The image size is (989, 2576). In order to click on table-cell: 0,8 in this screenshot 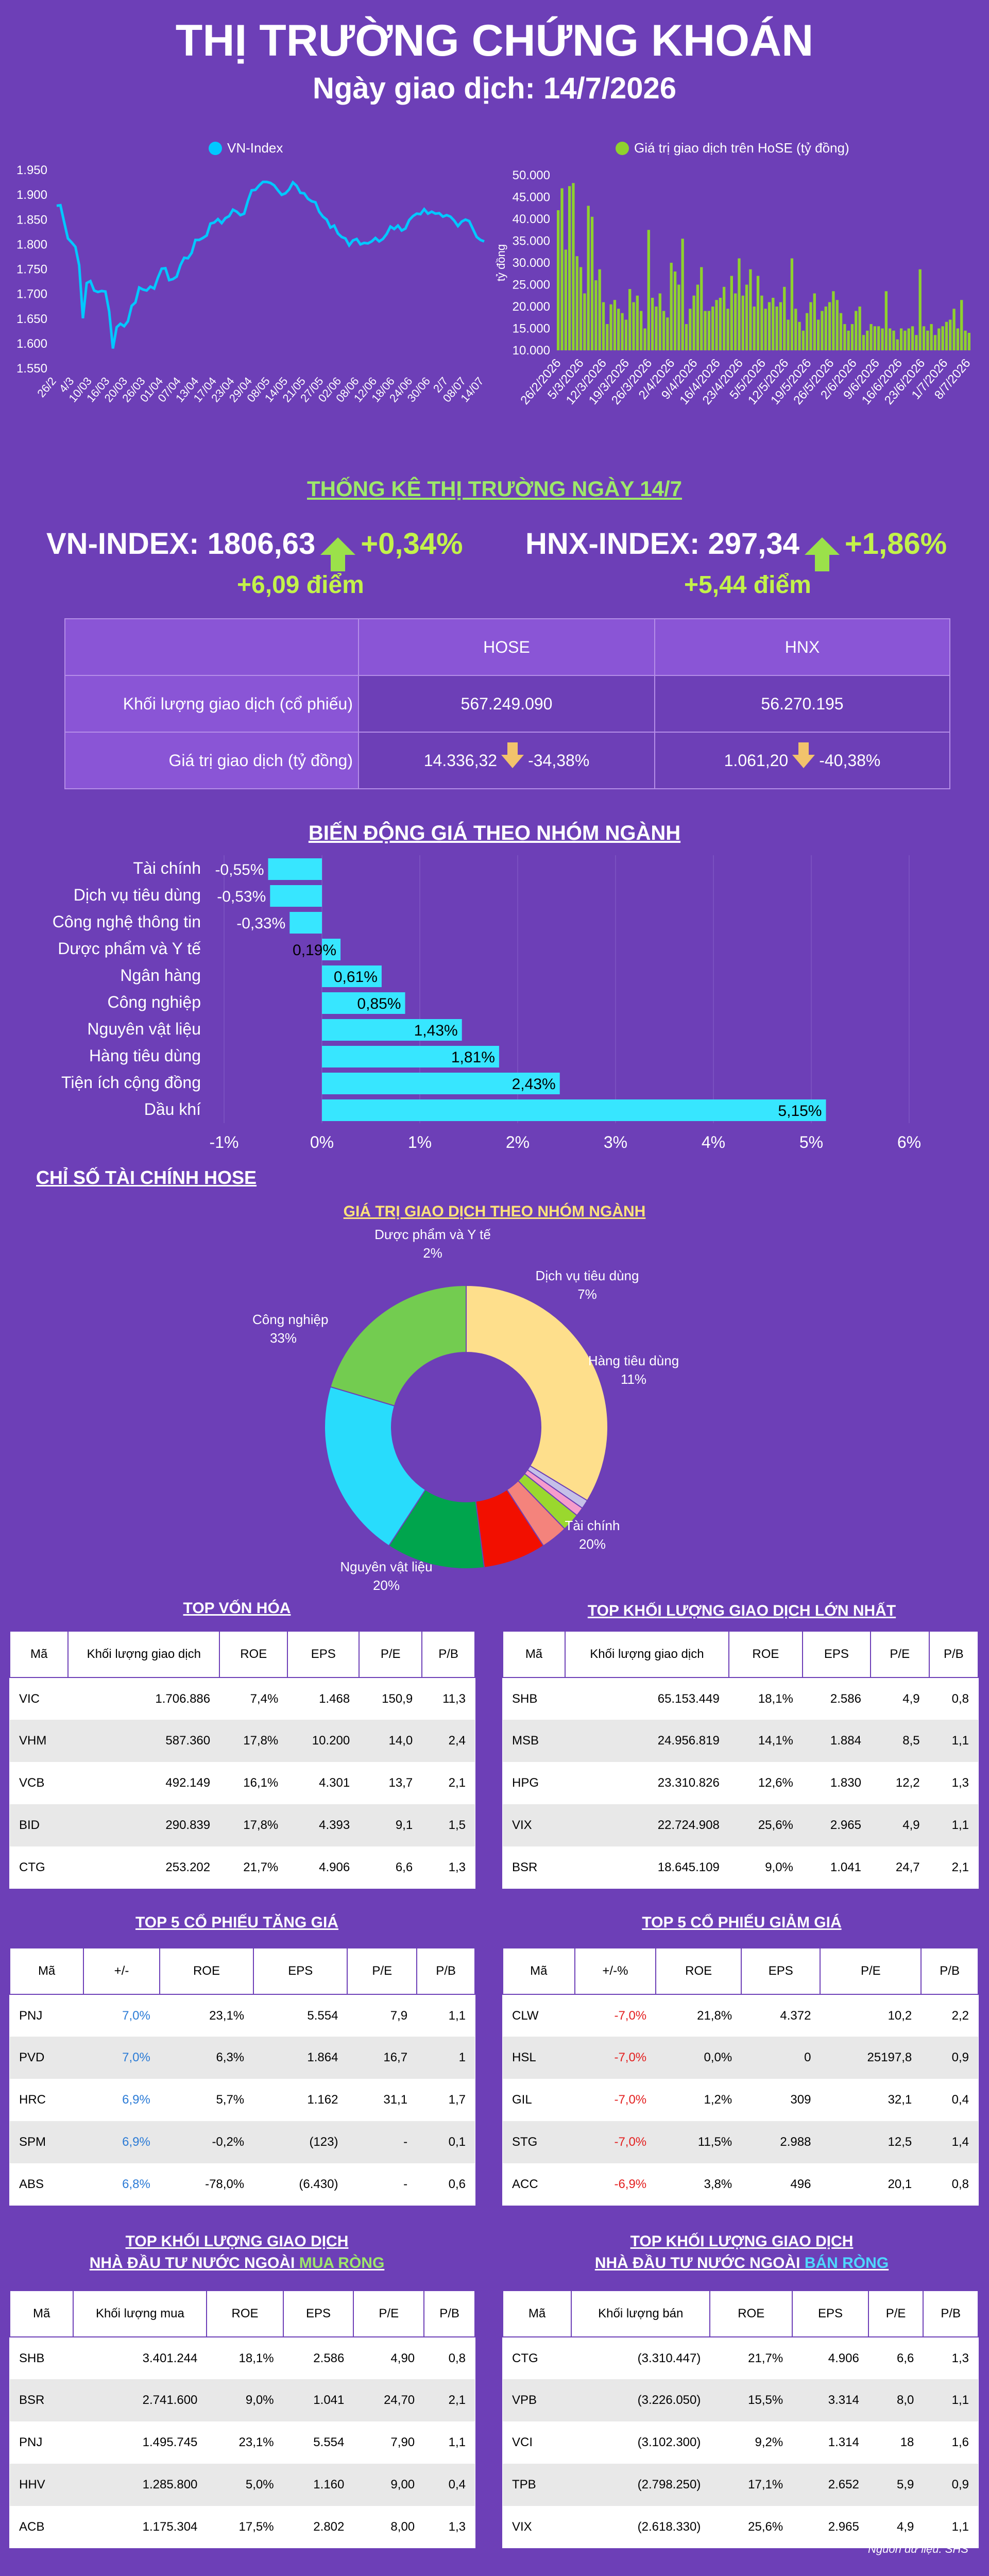, I will do `click(950, 2184)`.